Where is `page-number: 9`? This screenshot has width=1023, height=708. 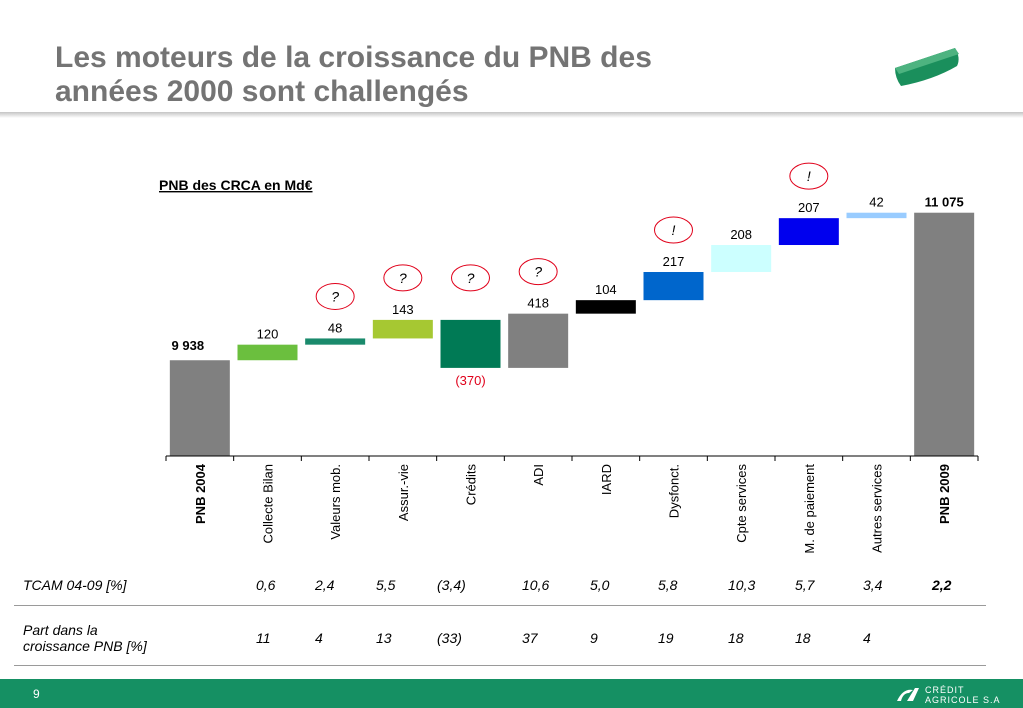 page-number: 9 is located at coordinates (36, 694).